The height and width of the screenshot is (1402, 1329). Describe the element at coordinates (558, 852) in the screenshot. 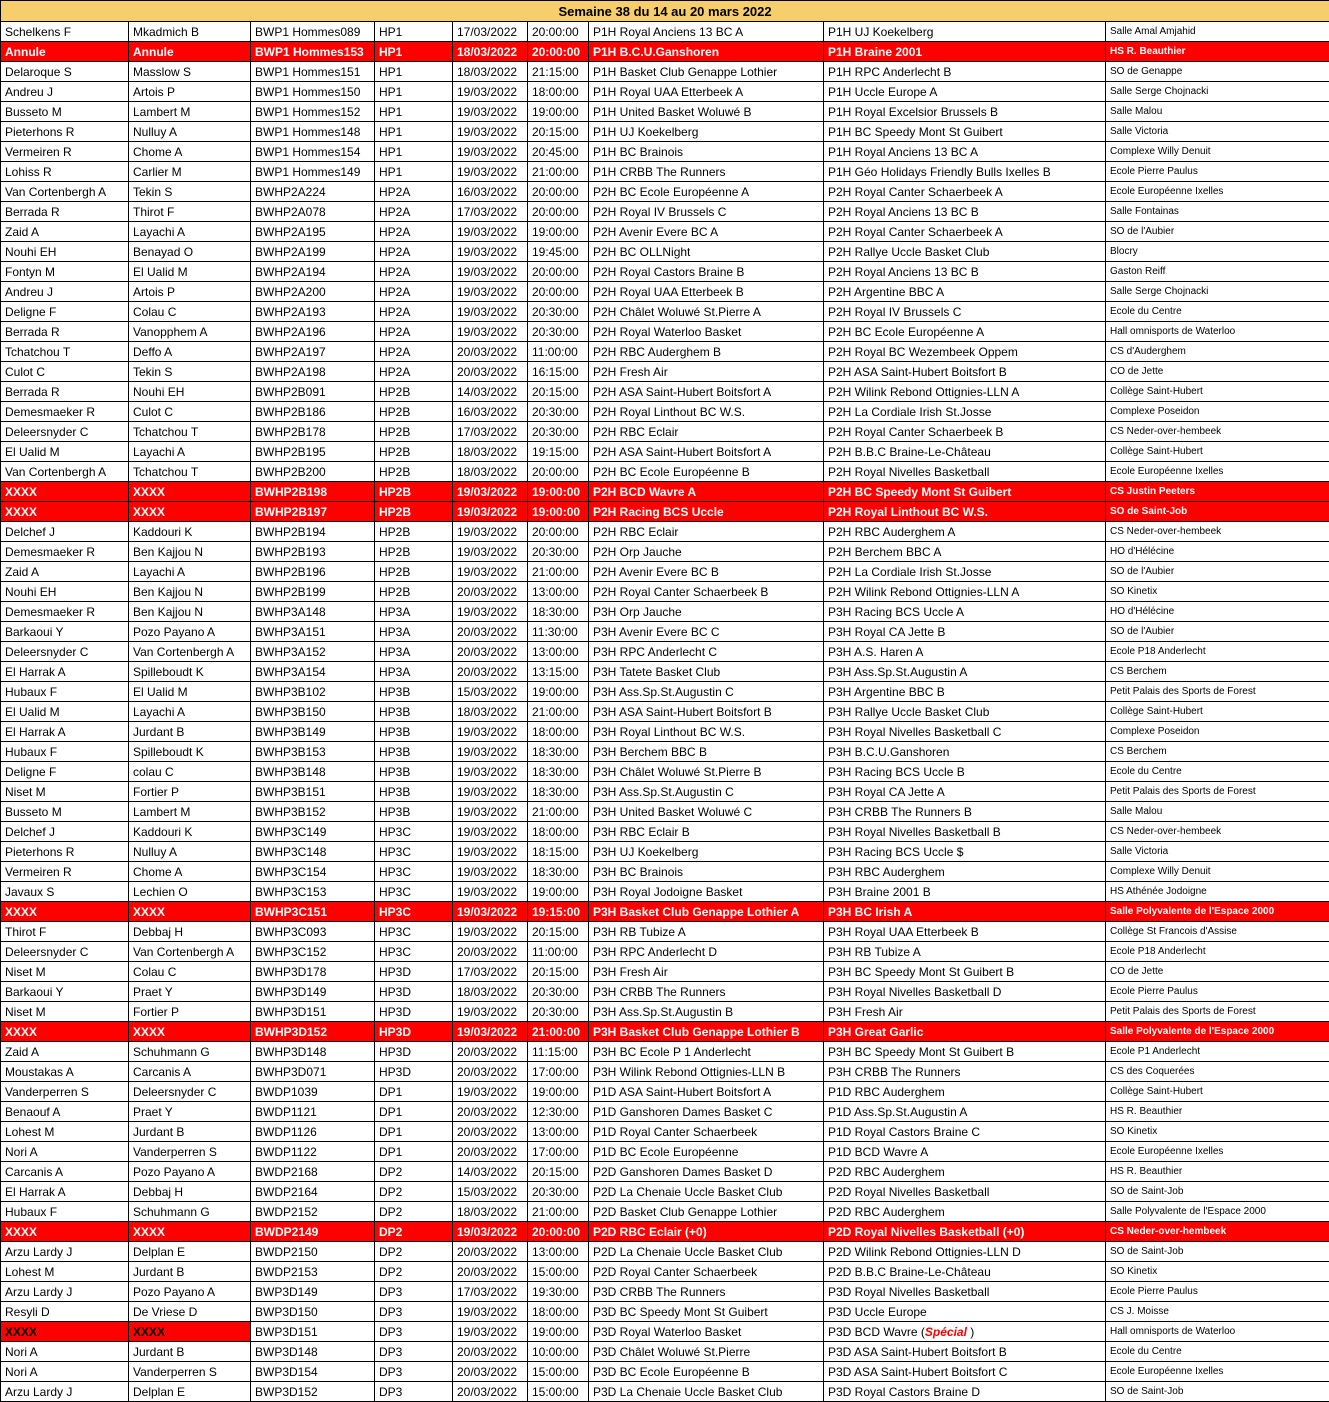

I see `time-cell: 18:15:00` at that location.